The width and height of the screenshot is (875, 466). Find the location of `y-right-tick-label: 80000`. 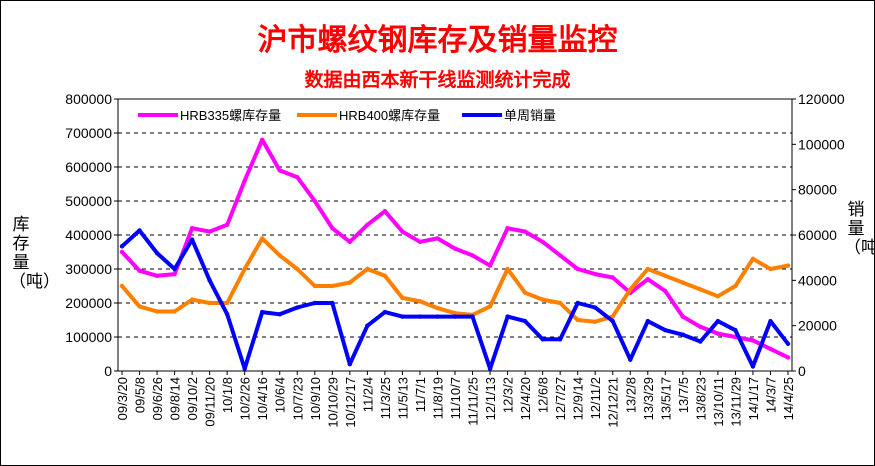

y-right-tick-label: 80000 is located at coordinates (817, 190).